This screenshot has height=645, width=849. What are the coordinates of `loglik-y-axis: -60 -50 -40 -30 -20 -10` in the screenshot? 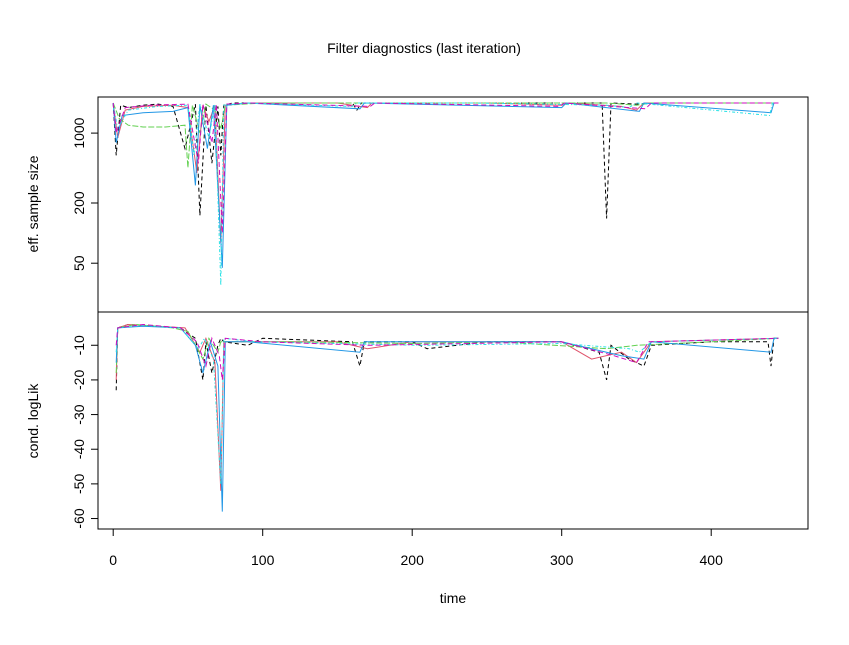 It's located at (85, 432).